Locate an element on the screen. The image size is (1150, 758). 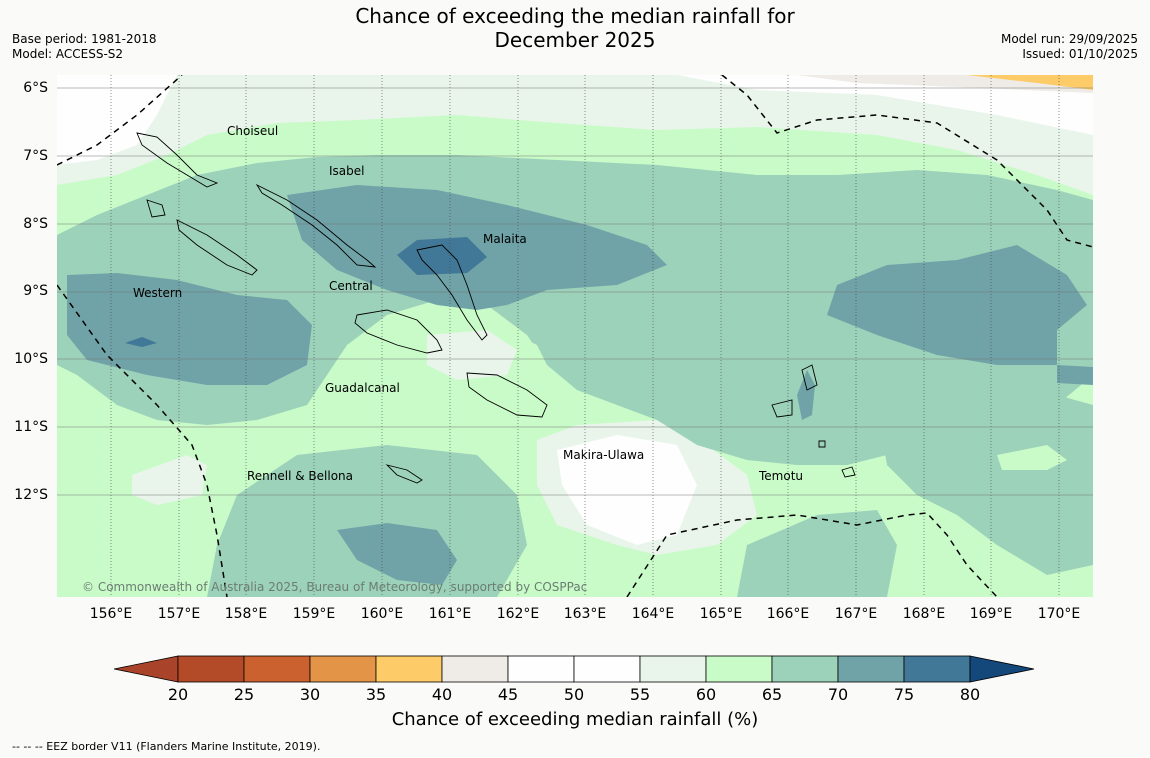
lon-label-165e: 165°E is located at coordinates (721, 614).